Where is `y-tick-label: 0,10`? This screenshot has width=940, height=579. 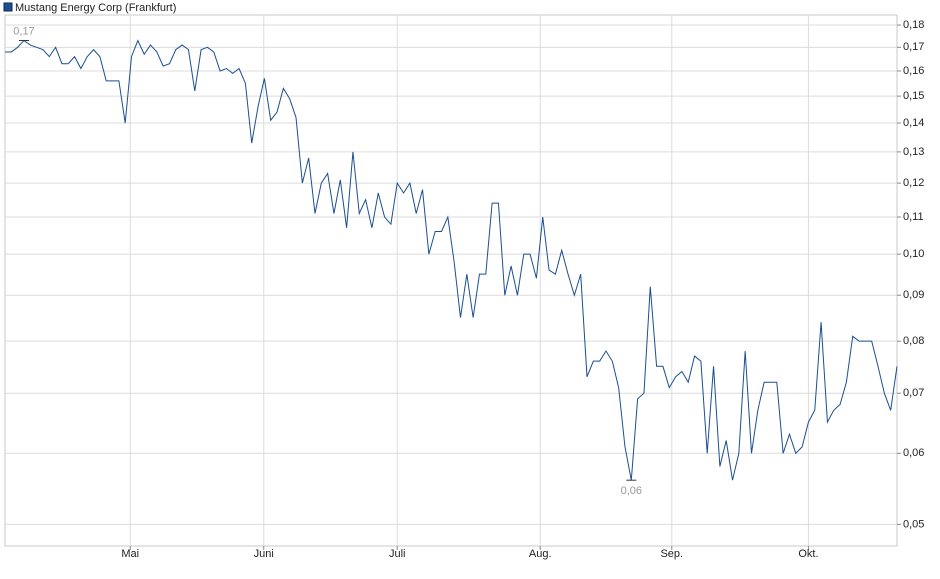
y-tick-label: 0,10 is located at coordinates (913, 254).